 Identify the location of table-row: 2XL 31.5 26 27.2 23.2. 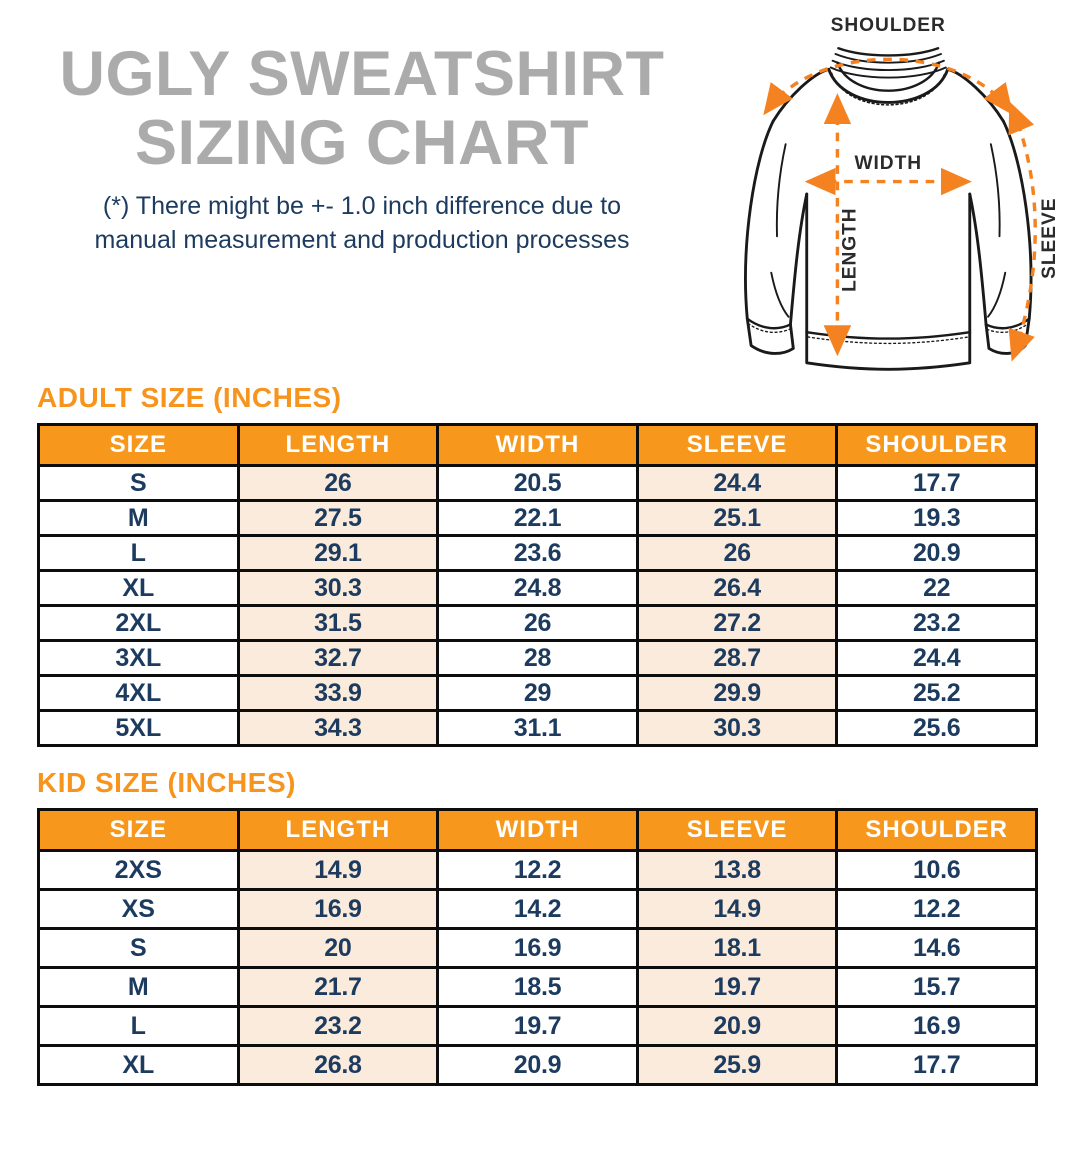
(537, 623).